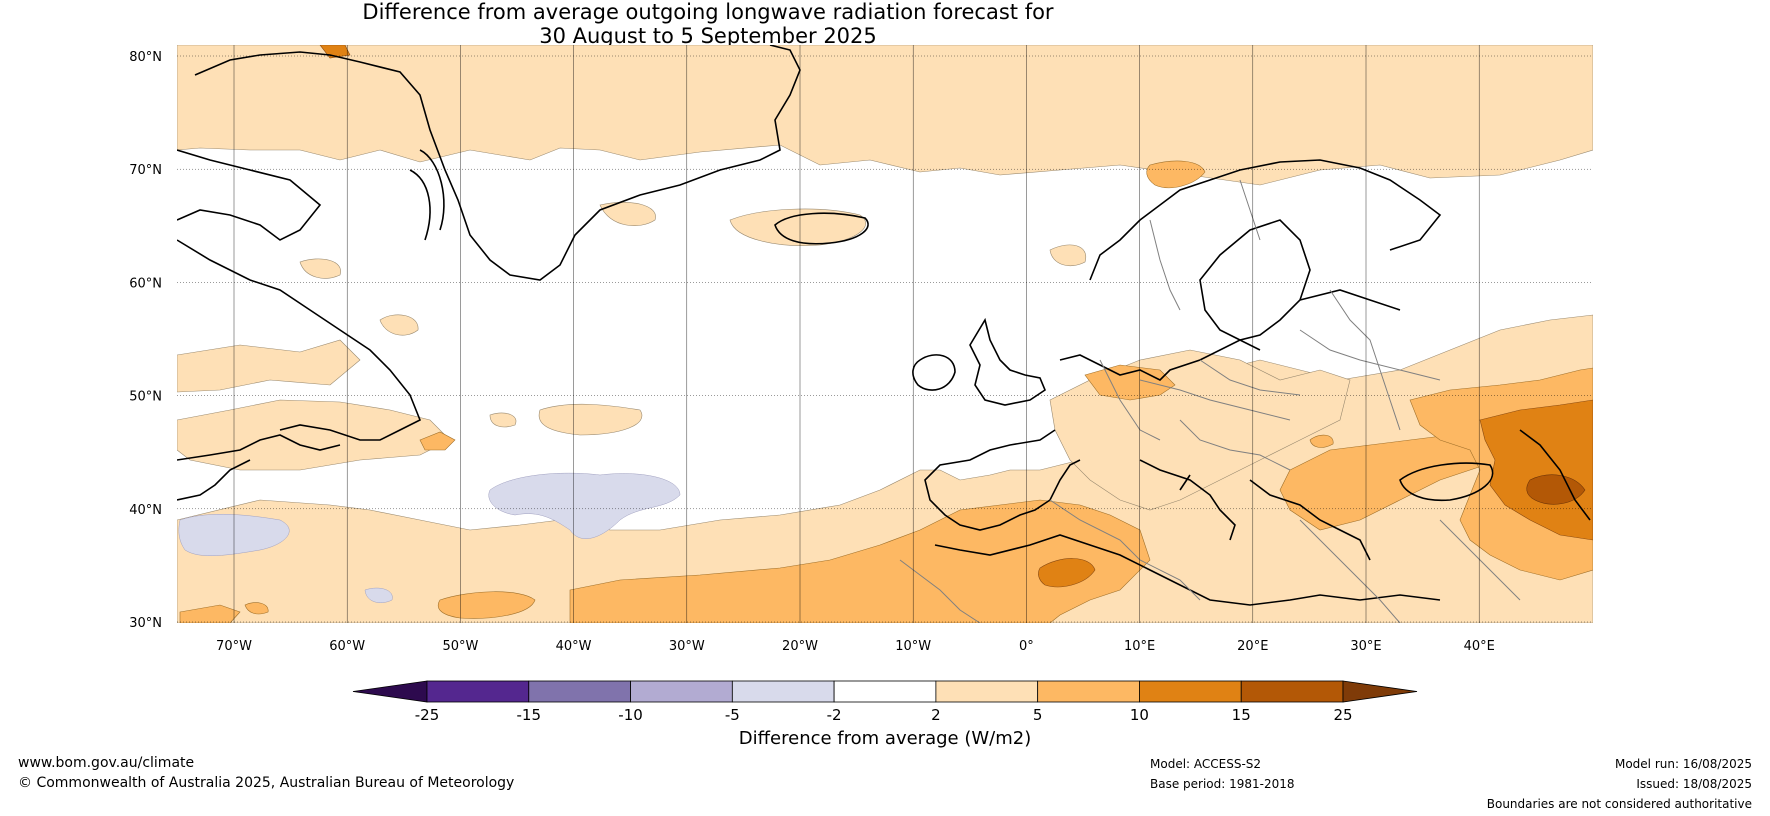  Describe the element at coordinates (1241, 715) in the screenshot. I see `colorbar-tick-label: 15` at that location.